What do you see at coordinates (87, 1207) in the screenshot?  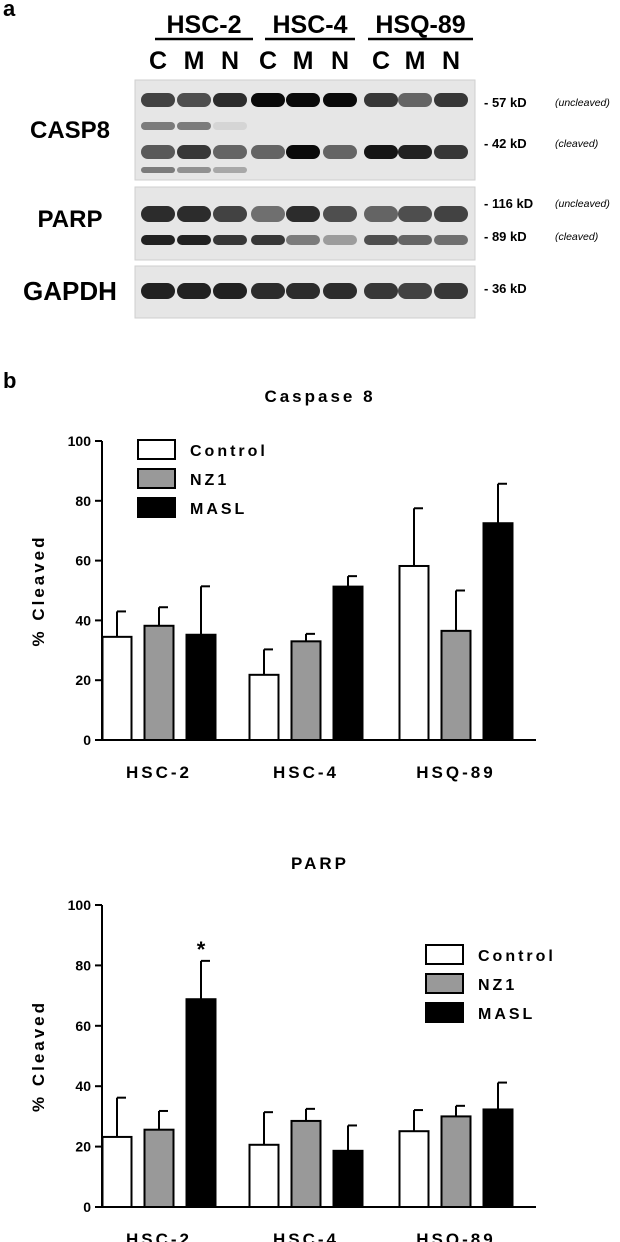 I see `y-tick-label: 0` at bounding box center [87, 1207].